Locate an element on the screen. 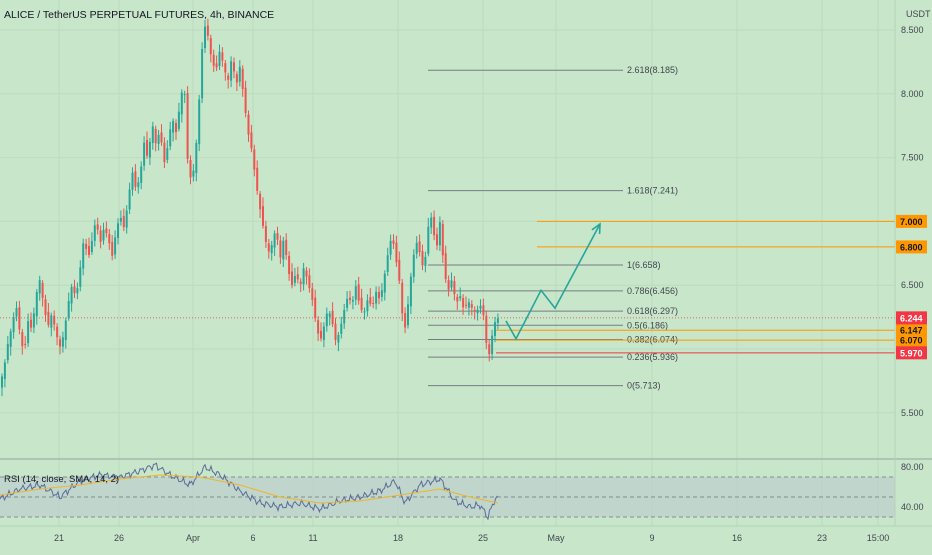  svg-text: 6.244 is located at coordinates (911, 318).